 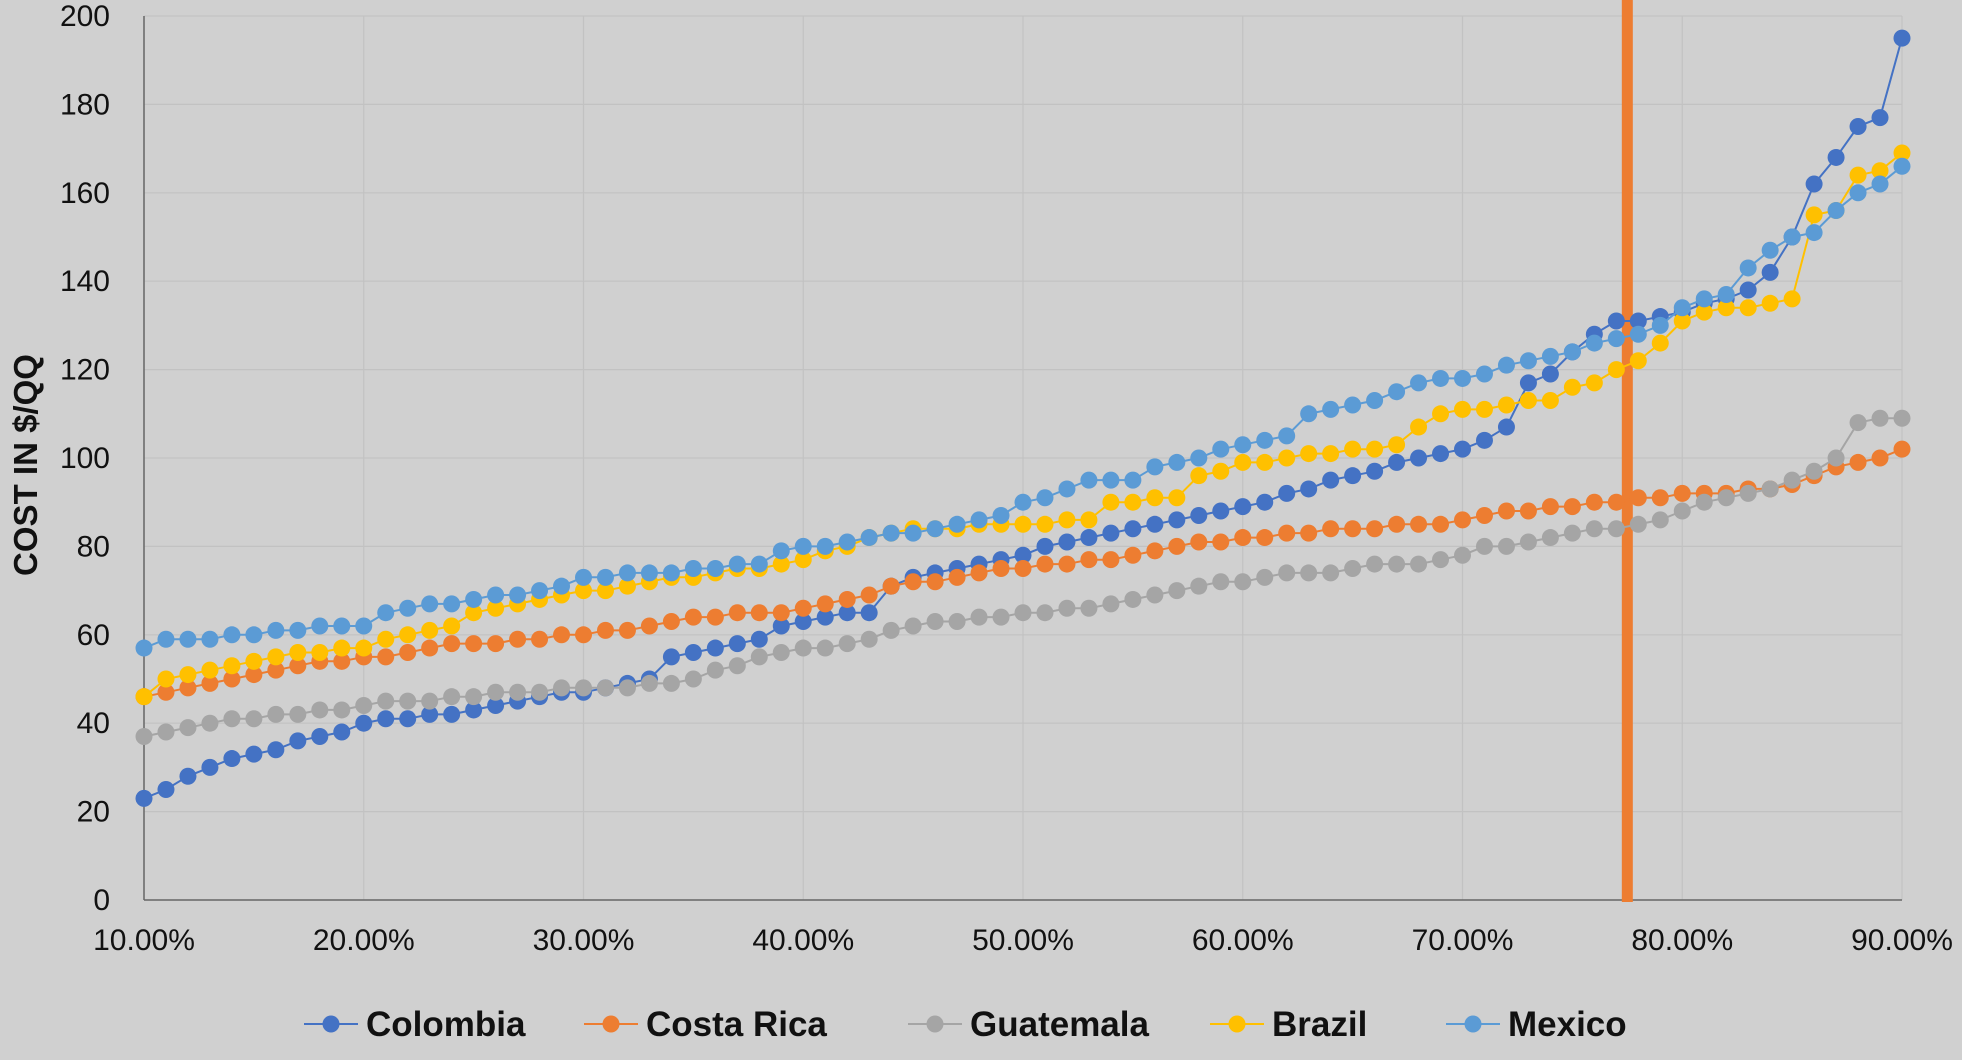 What do you see at coordinates (584, 940) in the screenshot?
I see `x-tick-label: 30.00%` at bounding box center [584, 940].